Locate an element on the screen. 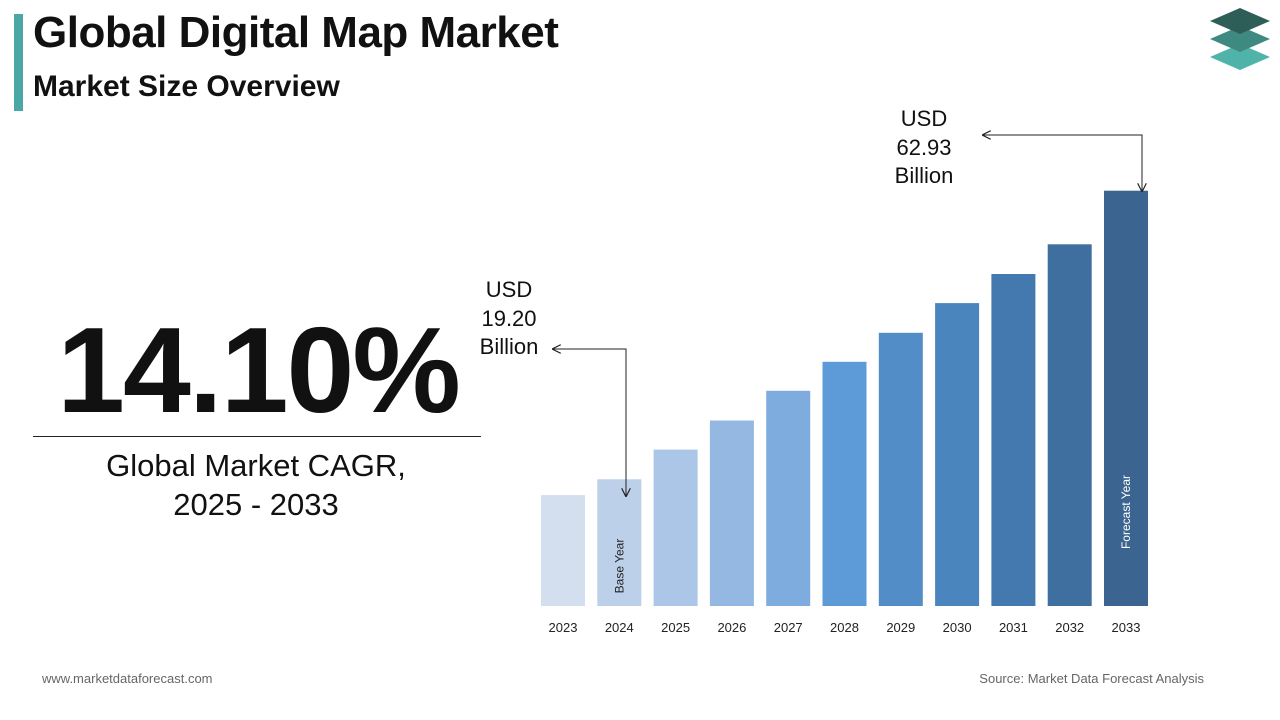 This screenshot has width=1280, height=720. annotation-end-value: USD 62.93 Billion is located at coordinates (924, 148).